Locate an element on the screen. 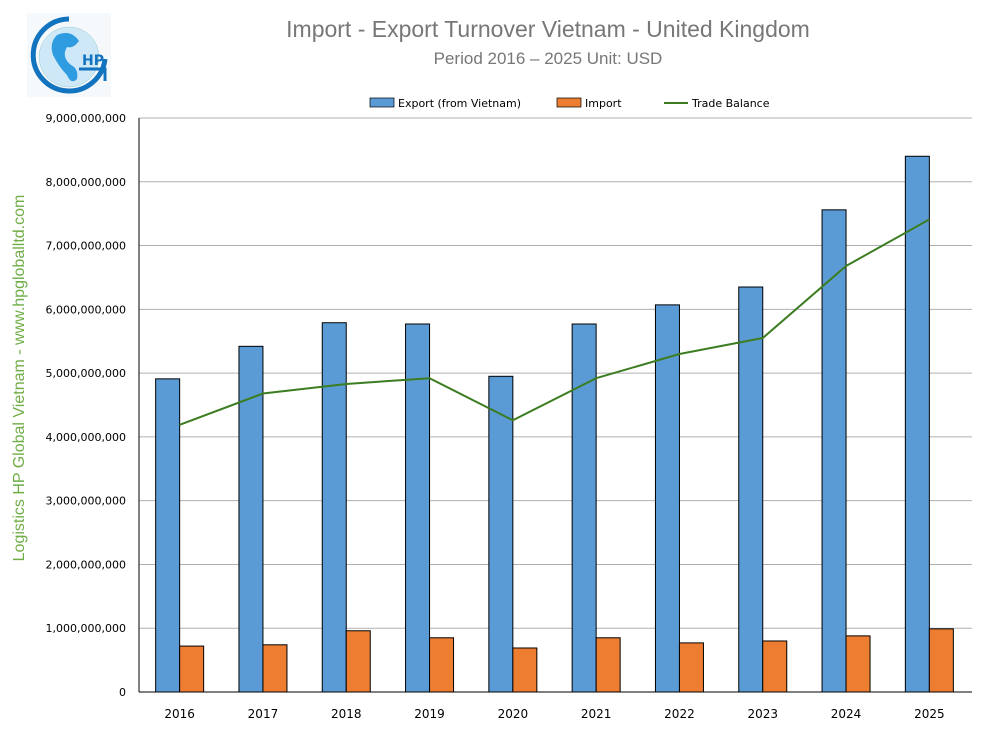  legend-swatch-export is located at coordinates (382, 102).